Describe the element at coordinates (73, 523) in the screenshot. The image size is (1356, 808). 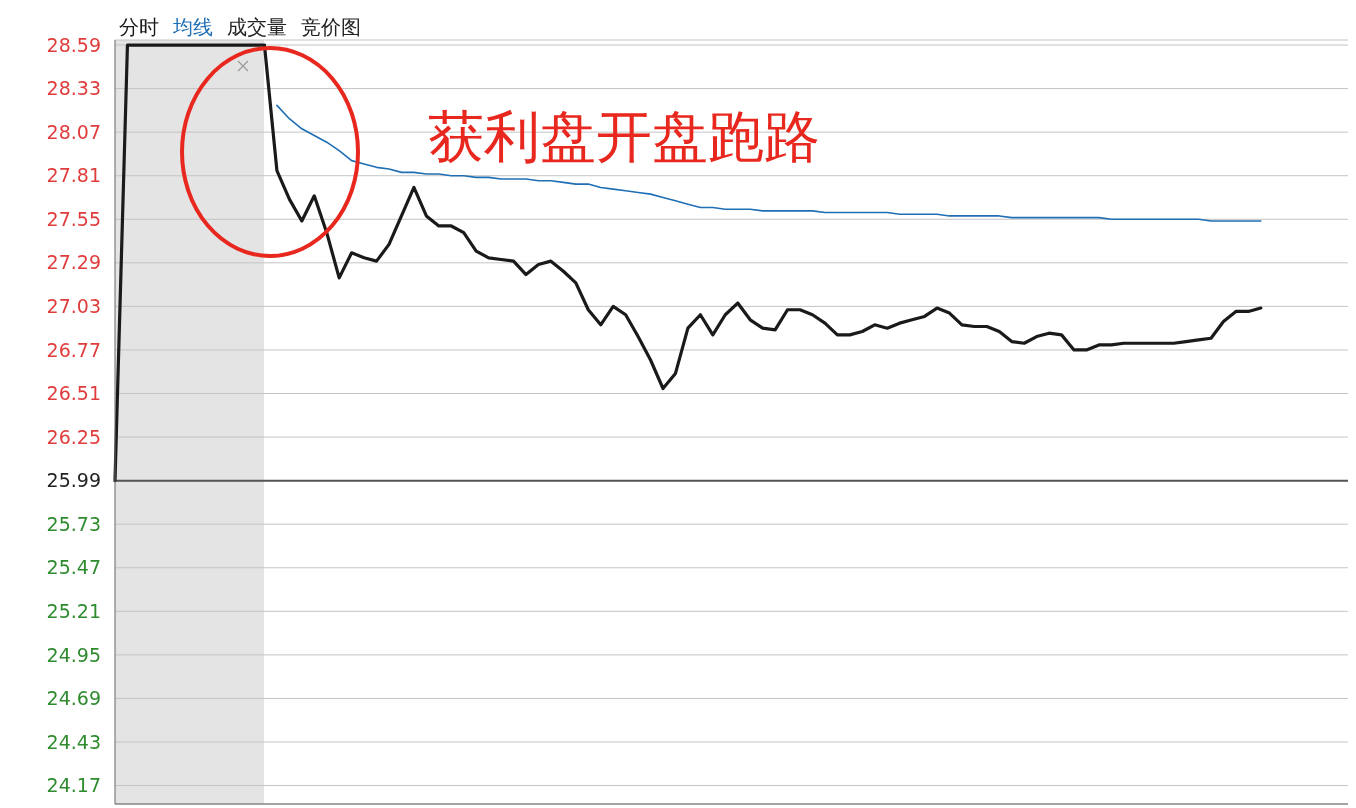
I see `y-tick-label: 25.73` at that location.